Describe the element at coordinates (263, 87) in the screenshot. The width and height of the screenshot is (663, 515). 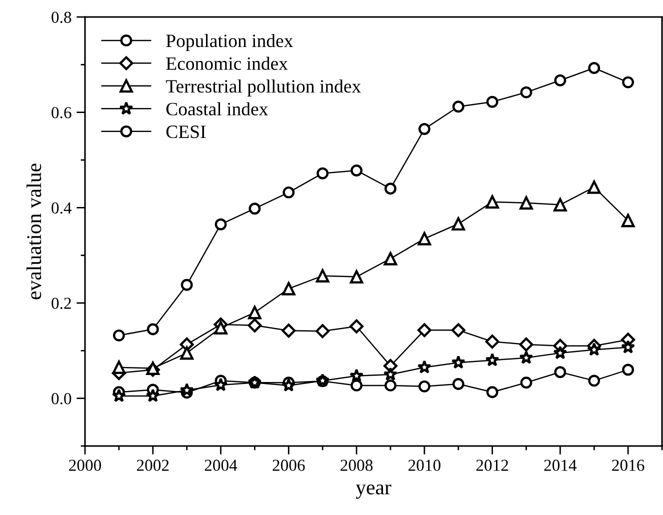
I see `legend-label: Terrestrial pollution index` at that location.